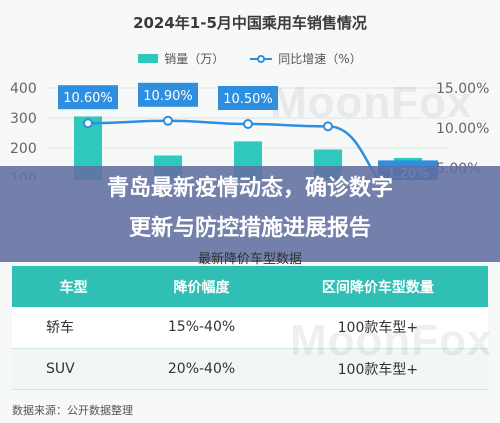  I want to click on y-left-tick-label: 200, so click(23, 149).